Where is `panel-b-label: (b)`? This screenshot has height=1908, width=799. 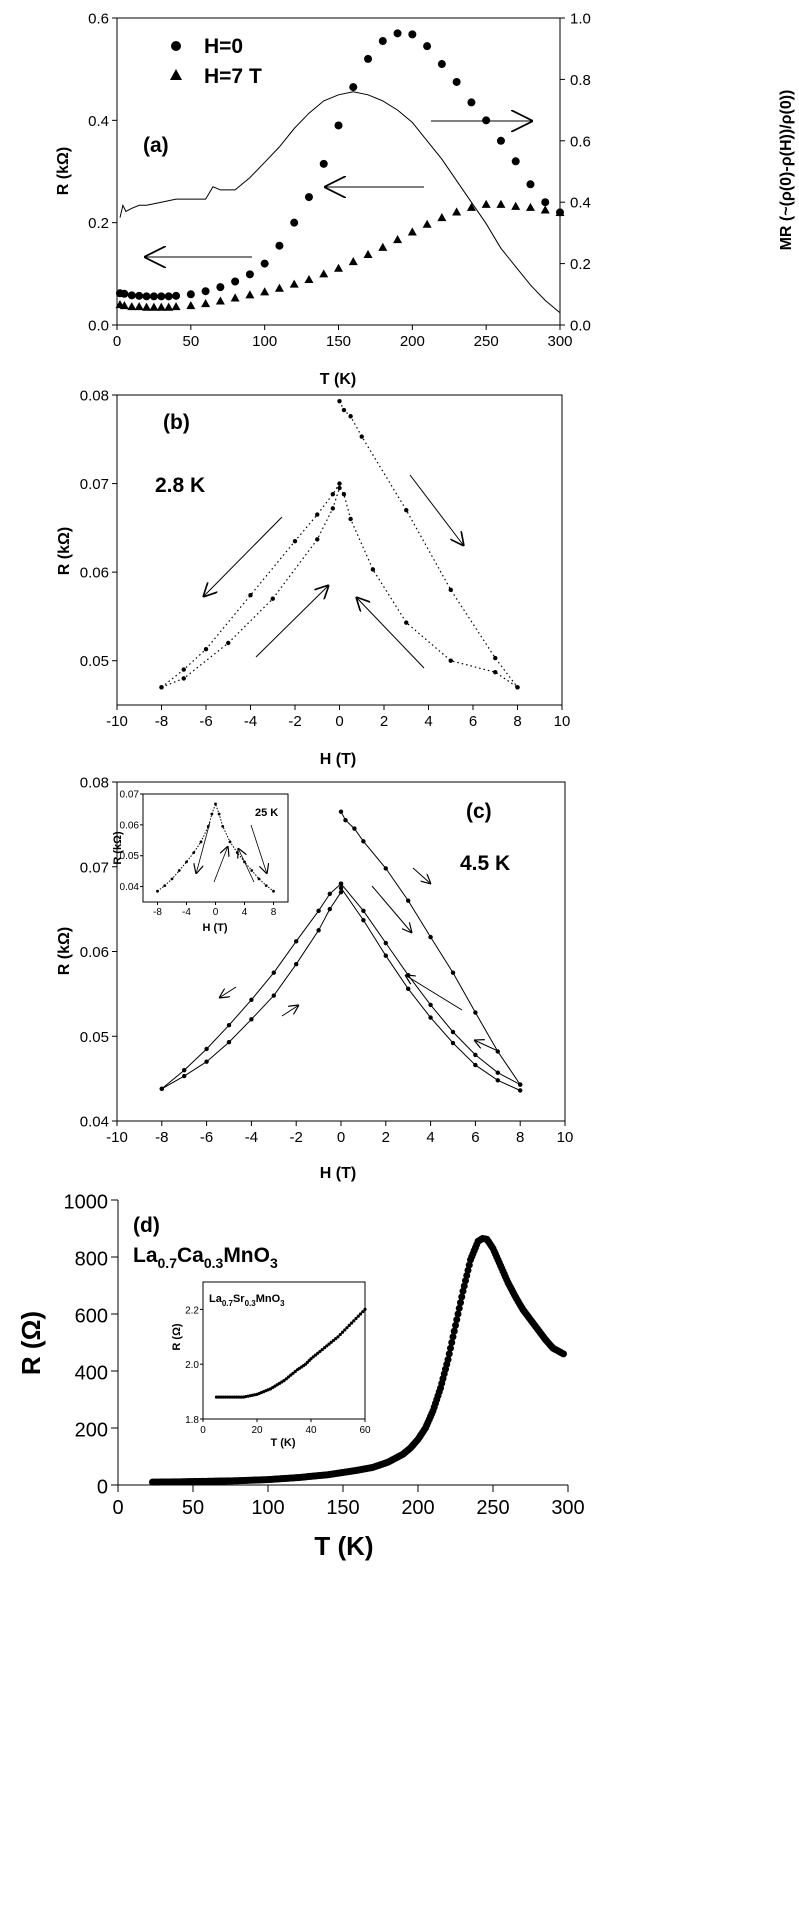
panel-b-label: (b) is located at coordinates (176, 422).